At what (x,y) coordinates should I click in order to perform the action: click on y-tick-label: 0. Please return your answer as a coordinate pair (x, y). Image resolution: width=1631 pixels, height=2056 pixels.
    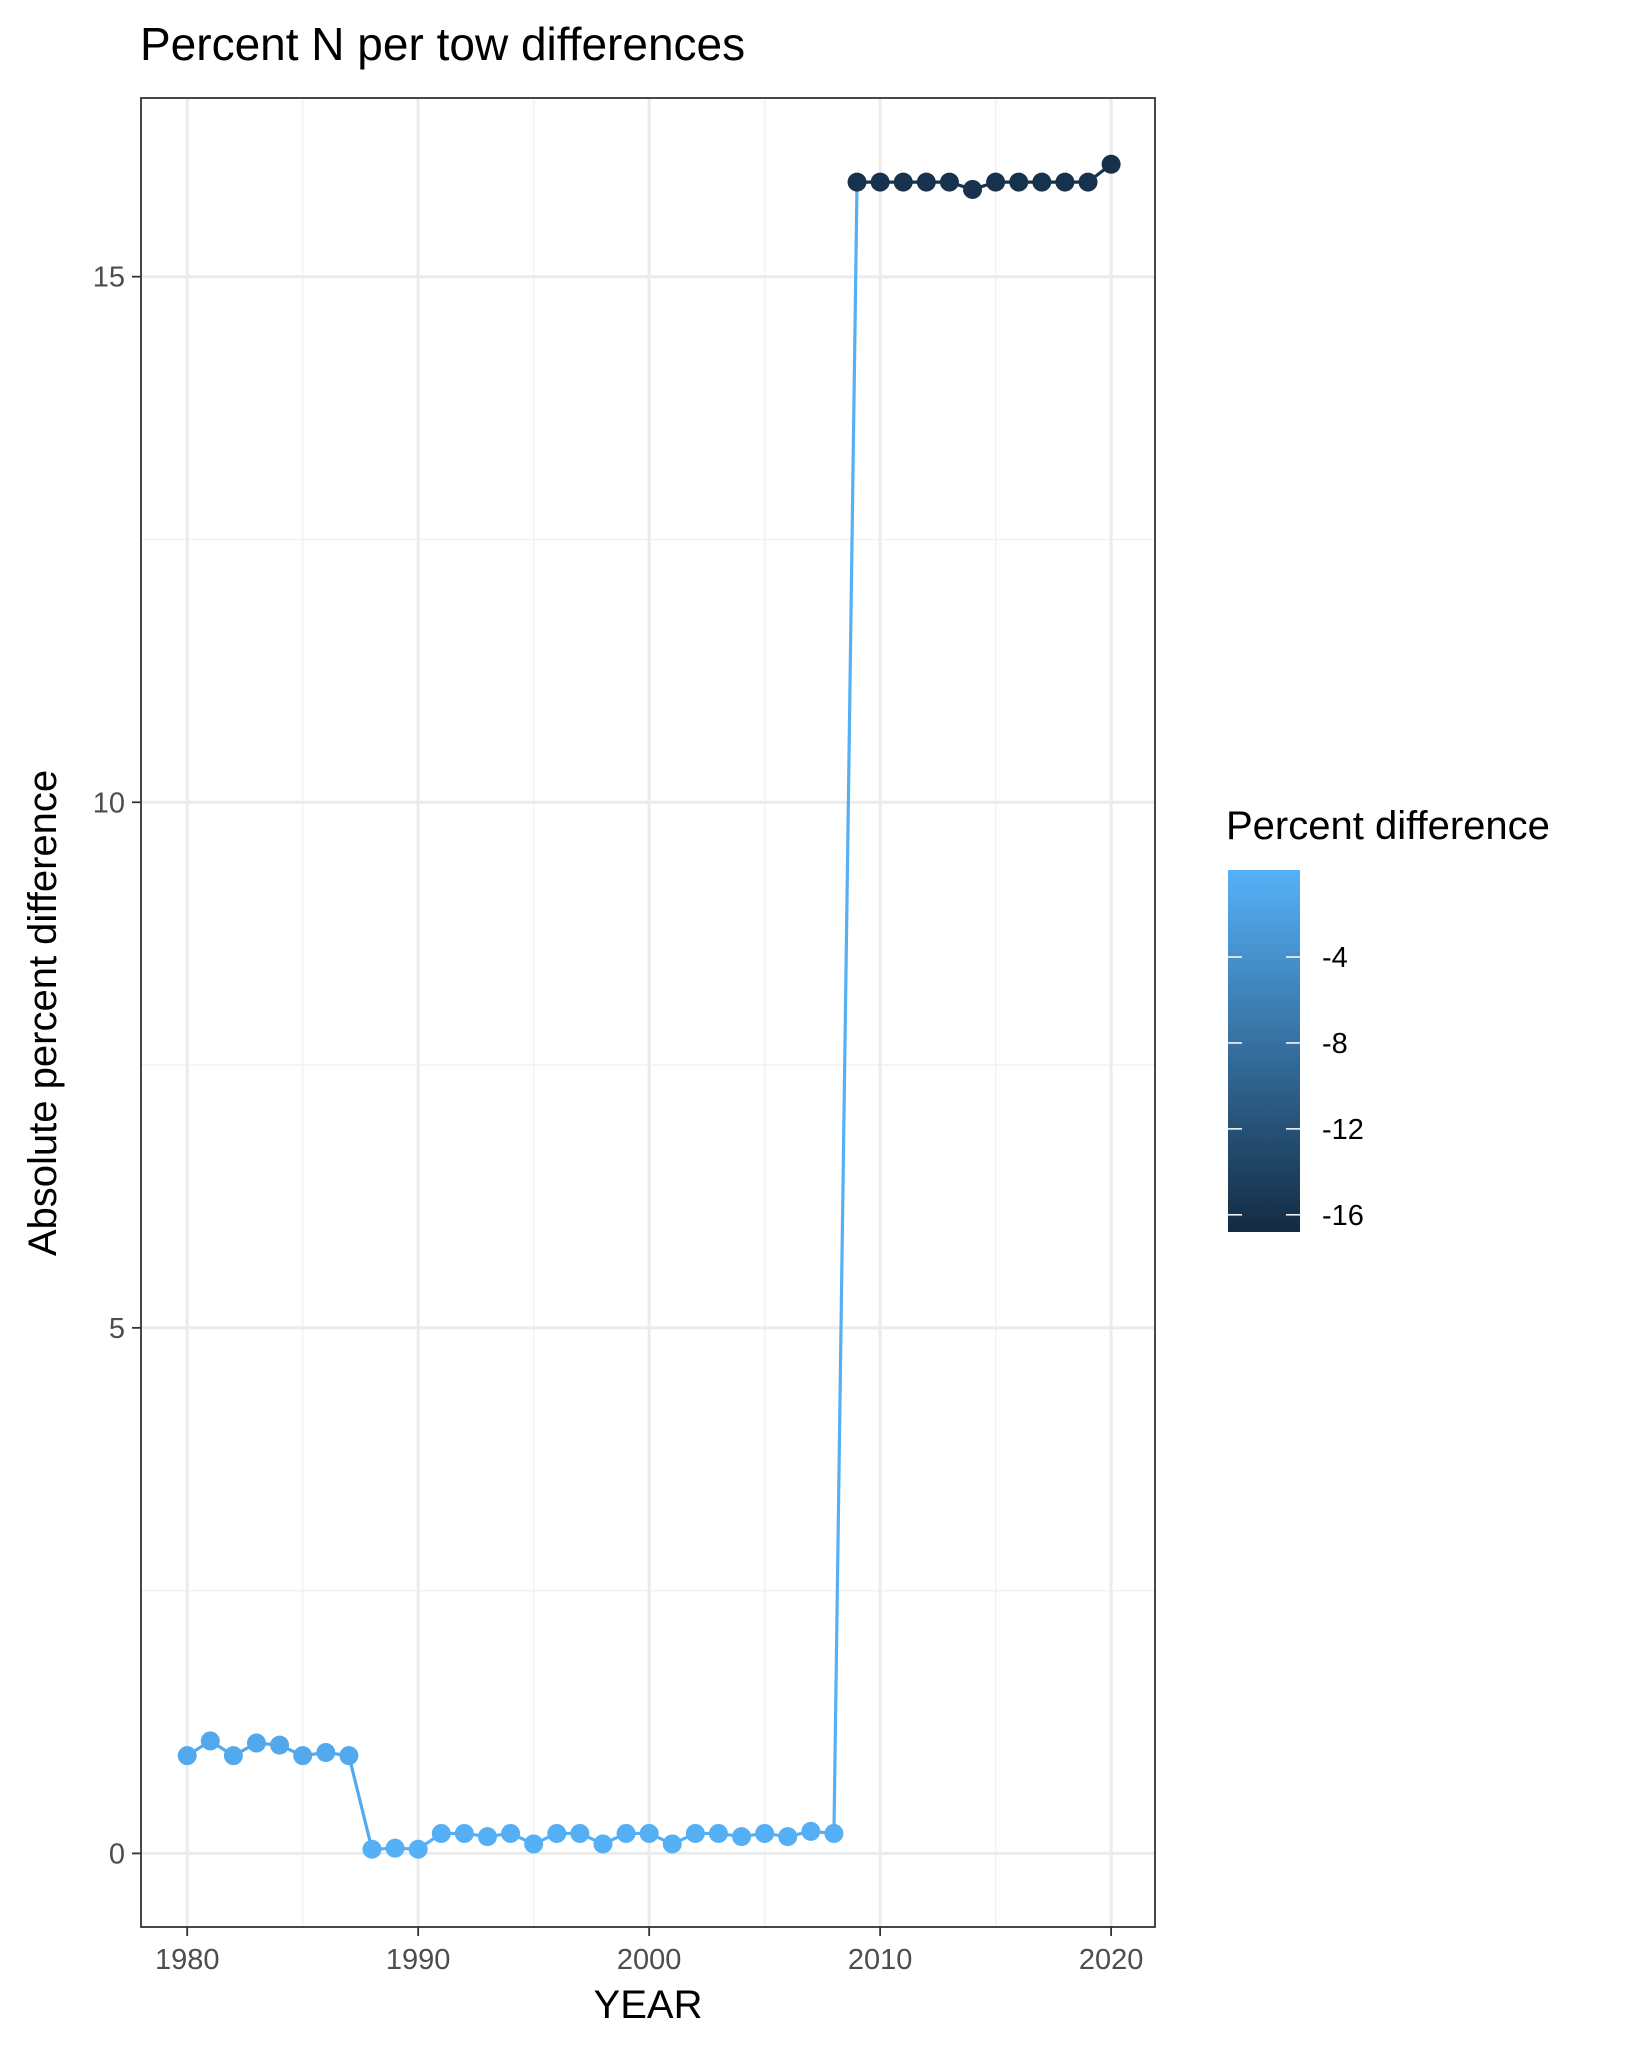
    Looking at the image, I should click on (117, 1854).